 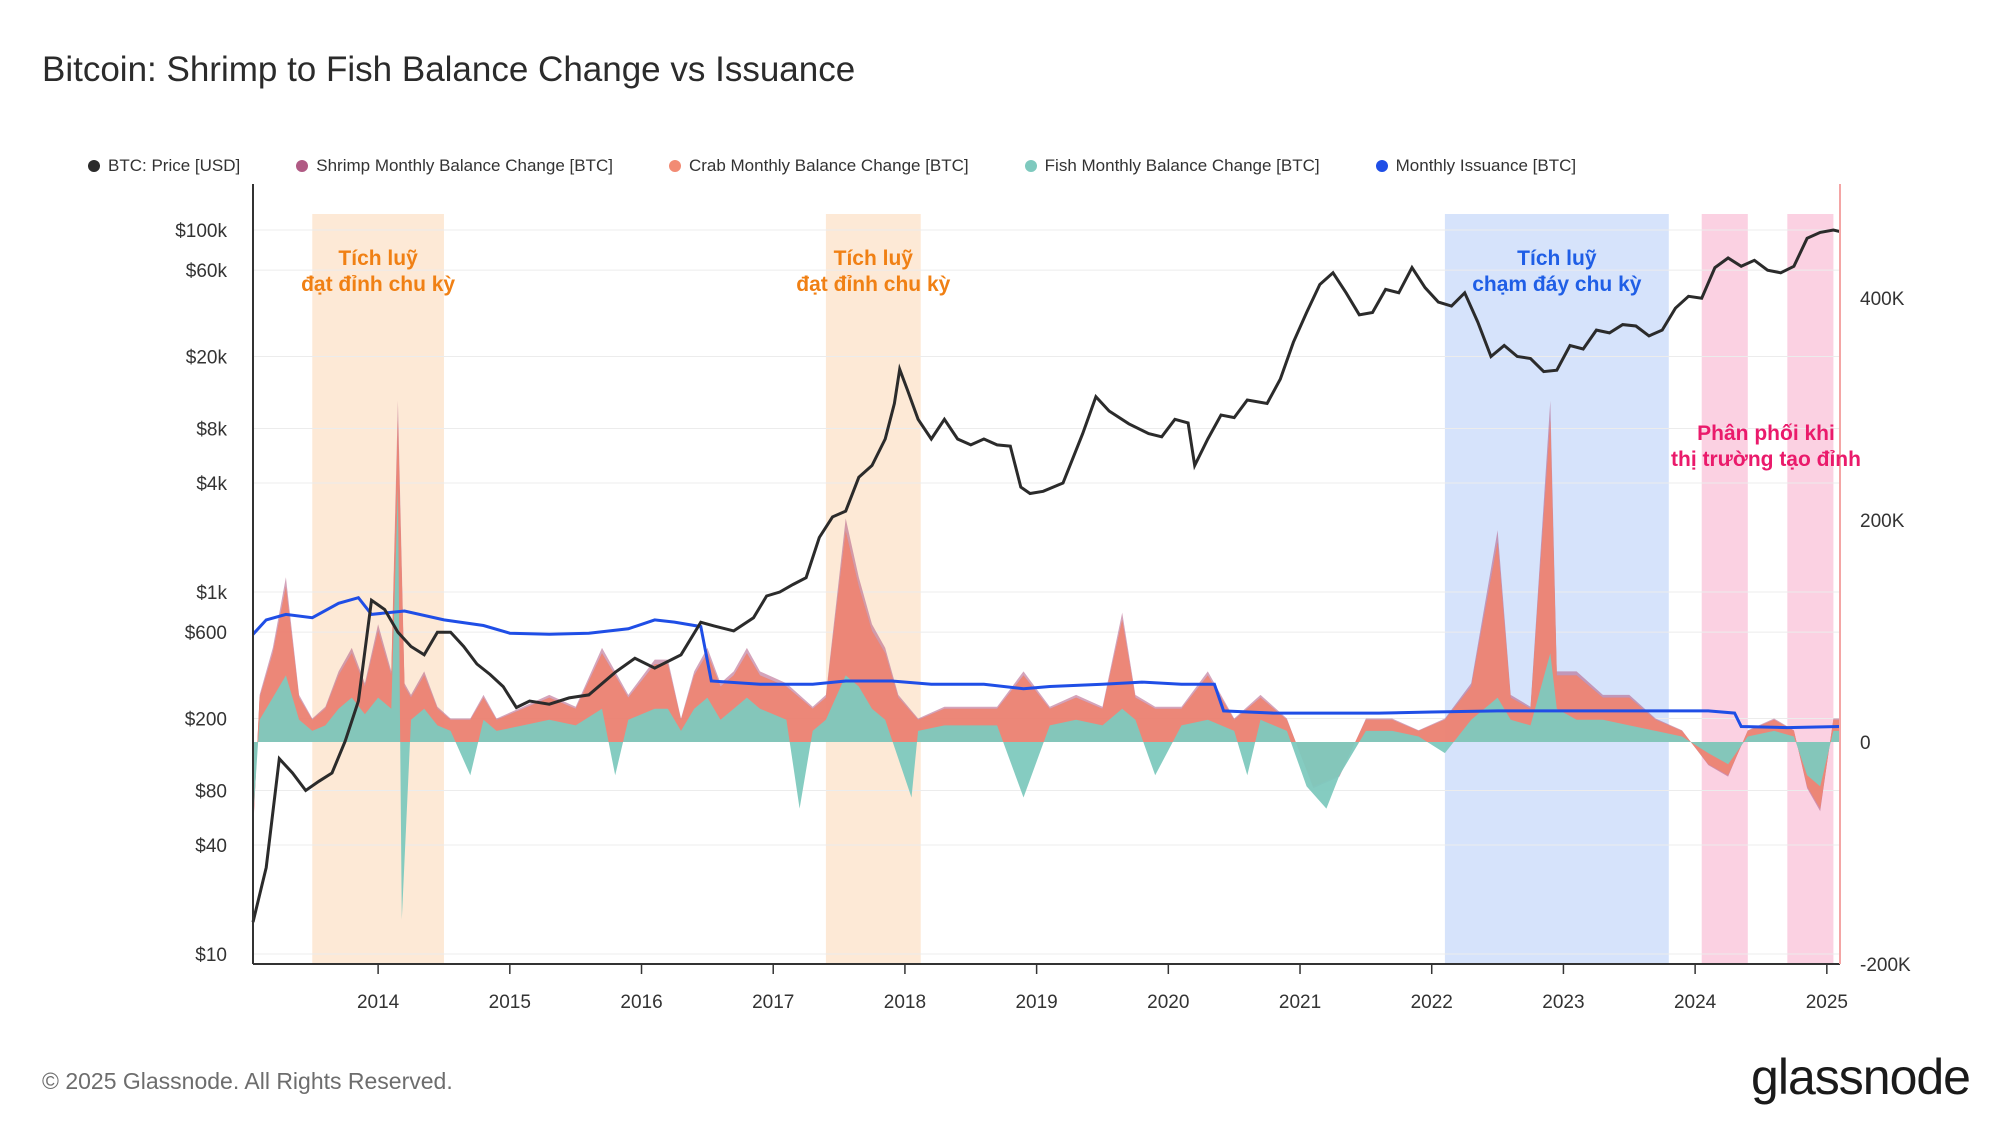 What do you see at coordinates (201, 231) in the screenshot?
I see `y-left-tick-label: $100k` at bounding box center [201, 231].